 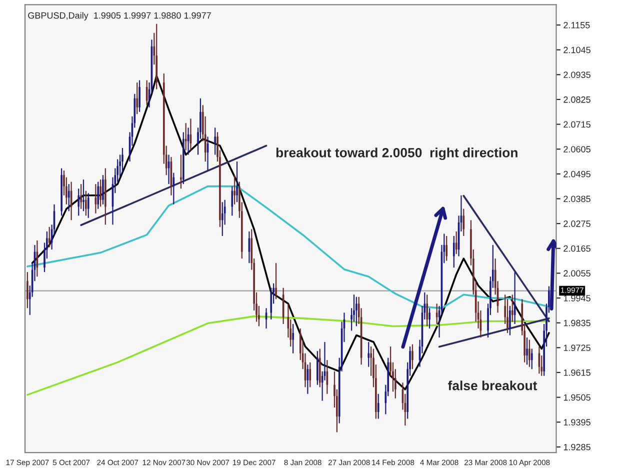 What do you see at coordinates (493, 385) in the screenshot?
I see `annotation: false breakout` at bounding box center [493, 385].